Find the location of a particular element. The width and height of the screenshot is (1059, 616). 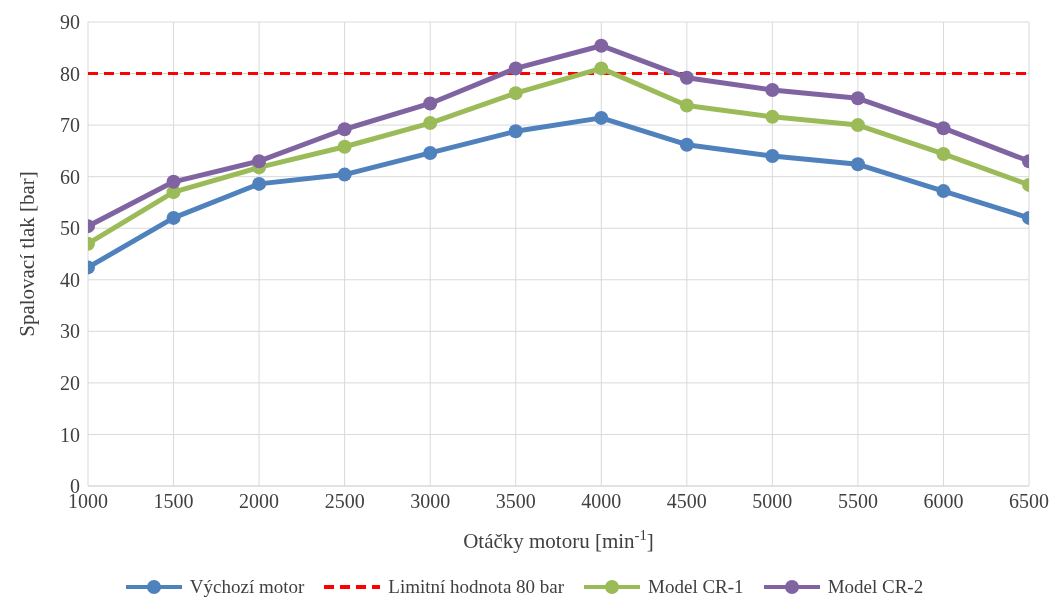

x-tick-label: 5000 is located at coordinates (772, 501).